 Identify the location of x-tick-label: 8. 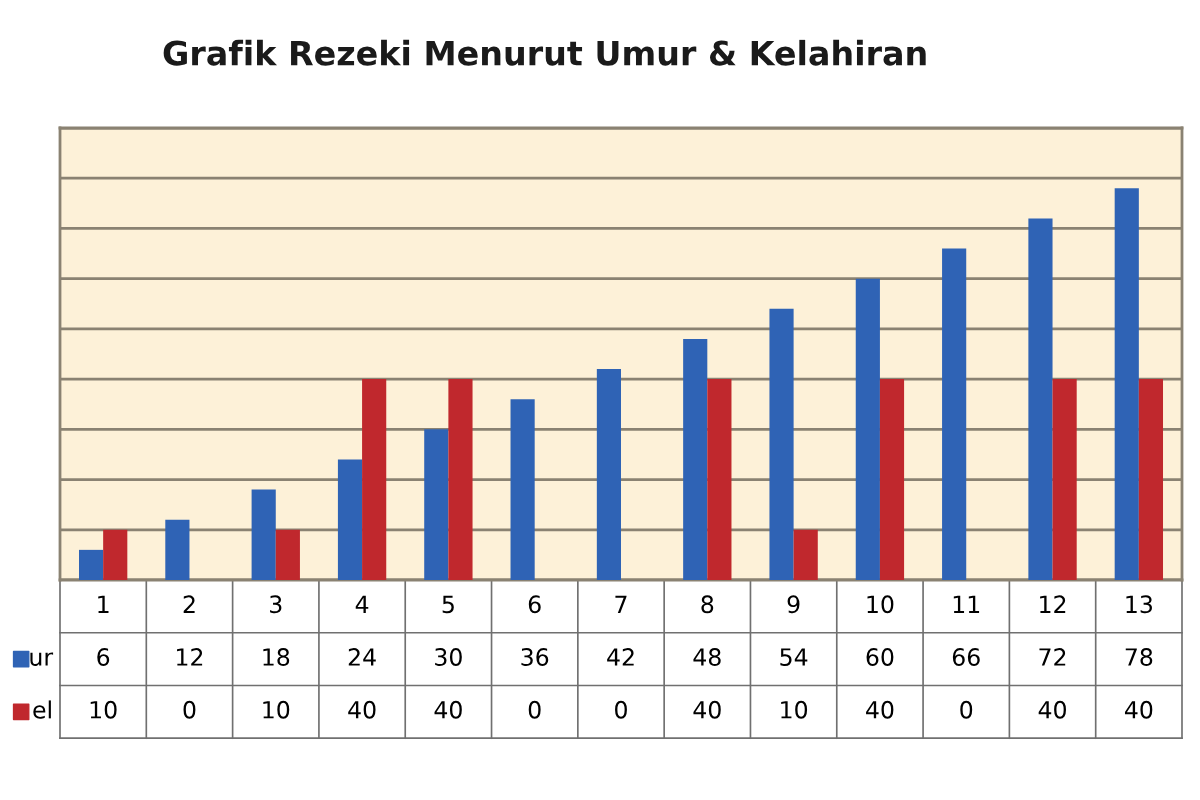
(707, 604).